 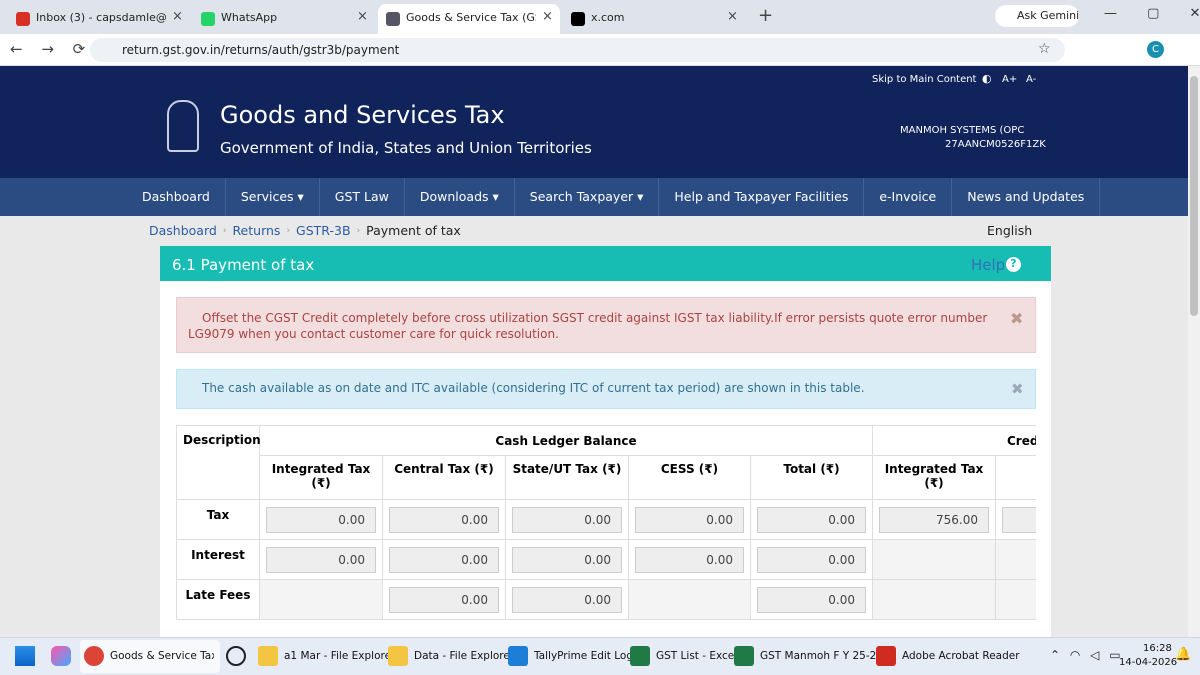 What do you see at coordinates (988, 265) in the screenshot?
I see `help-link: Help` at bounding box center [988, 265].